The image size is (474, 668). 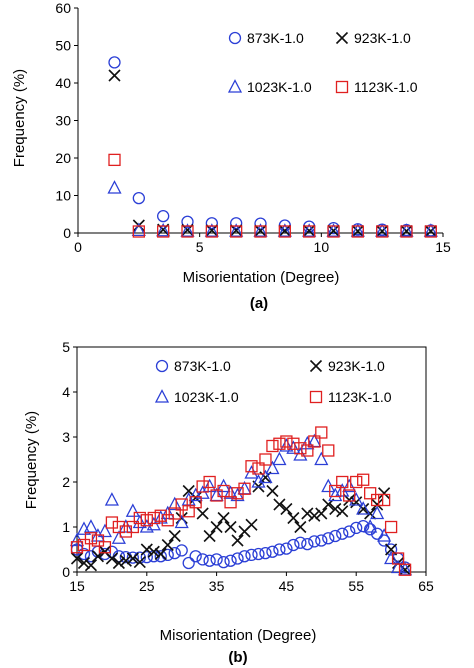 What do you see at coordinates (63, 83) in the screenshot?
I see `y-tick-label: 40` at bounding box center [63, 83].